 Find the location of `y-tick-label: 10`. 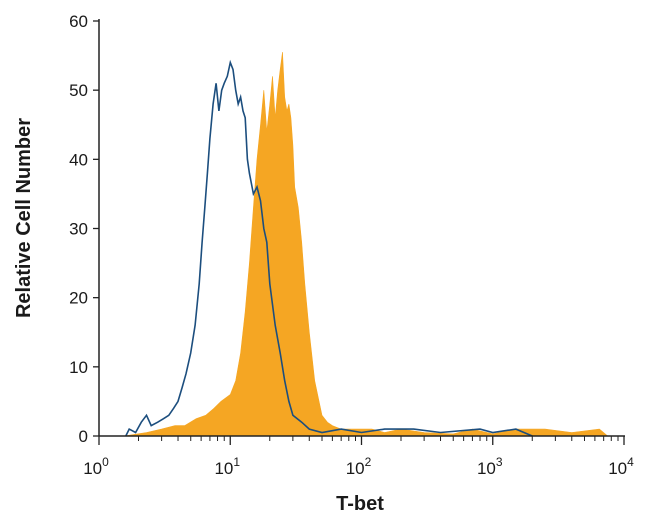

y-tick-label: 10 is located at coordinates (78, 367).